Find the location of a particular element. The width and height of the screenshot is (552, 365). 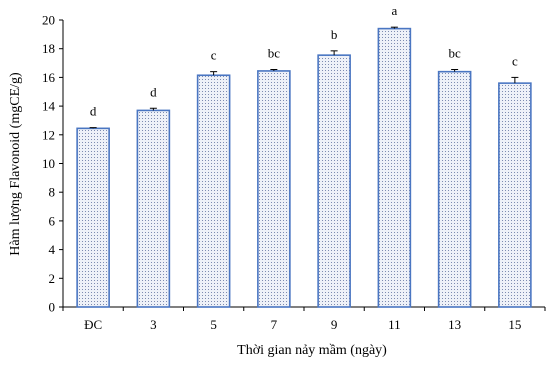

y-tick-label: 4 is located at coordinates (52, 249).